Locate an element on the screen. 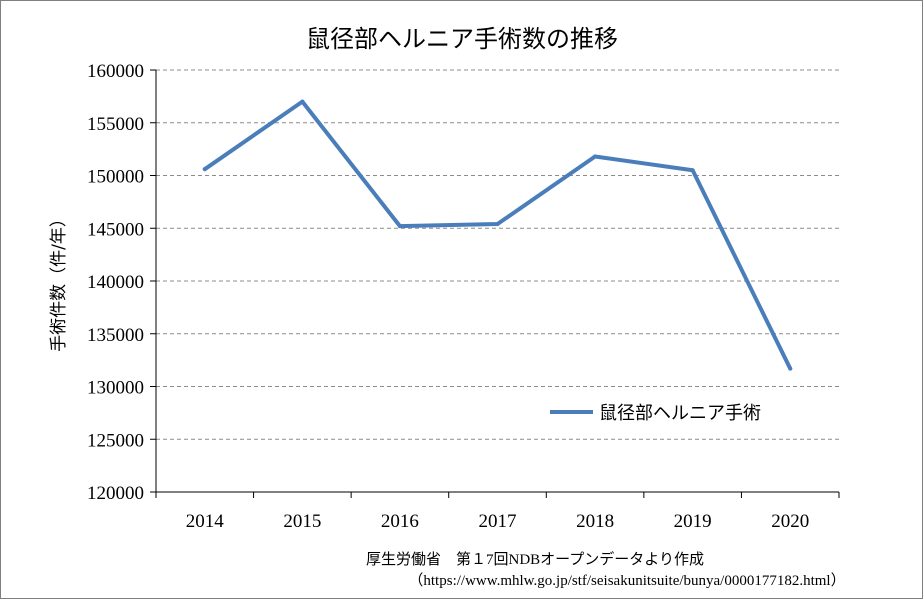 This screenshot has height=600, width=923. y-tick-label: 130000 is located at coordinates (115, 388).